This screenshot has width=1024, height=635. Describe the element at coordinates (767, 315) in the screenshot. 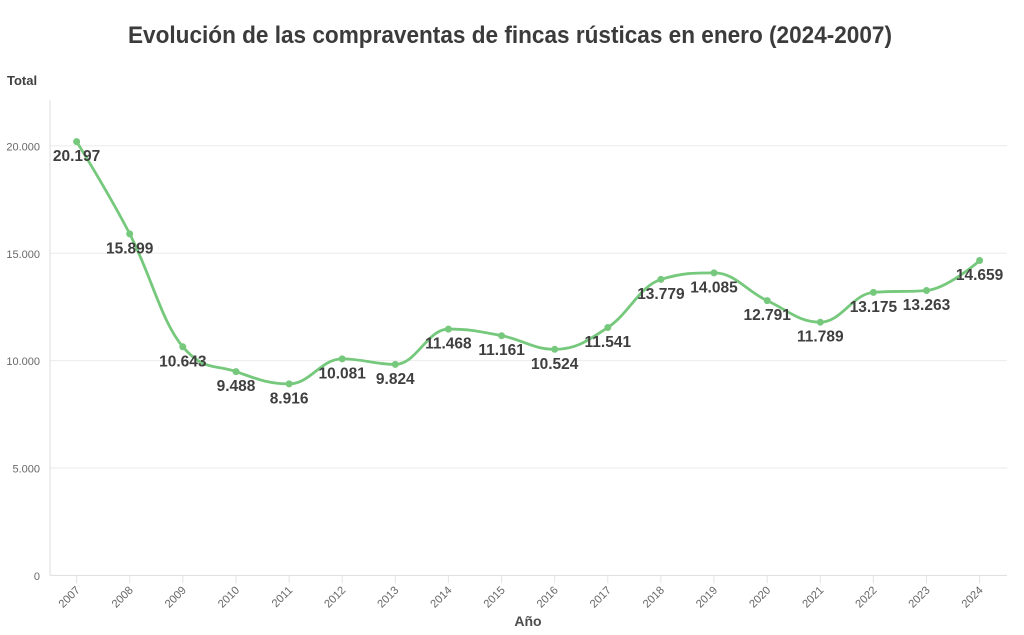

I see `svg-text: 12.791` at that location.